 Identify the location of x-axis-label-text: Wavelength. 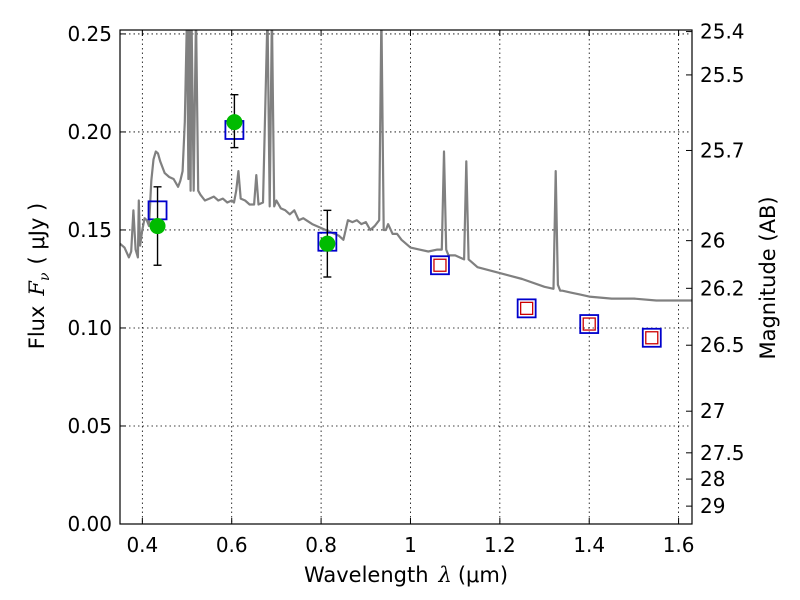
(366, 575).